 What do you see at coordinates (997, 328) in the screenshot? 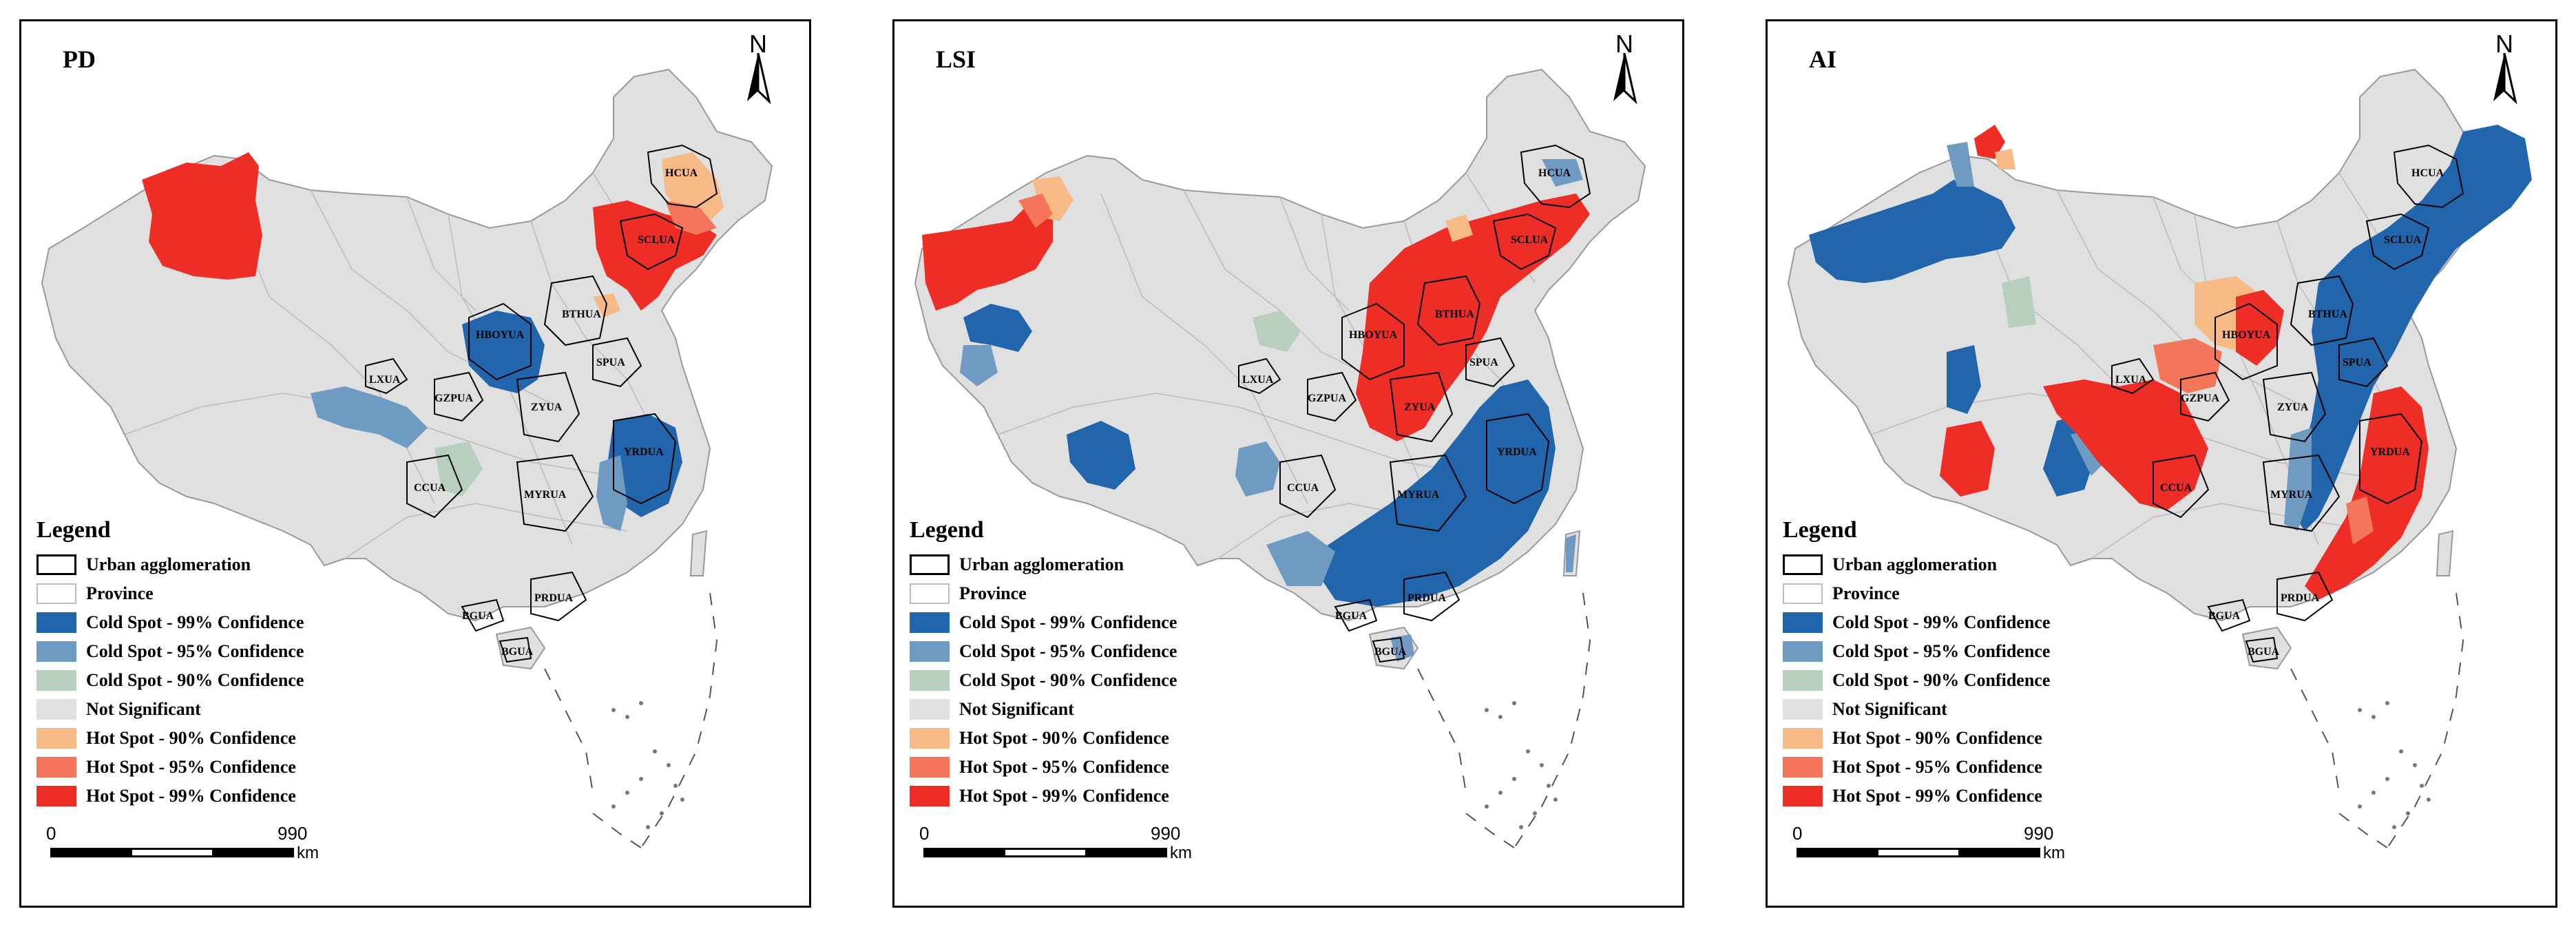
I see `cold-99-tarim` at bounding box center [997, 328].